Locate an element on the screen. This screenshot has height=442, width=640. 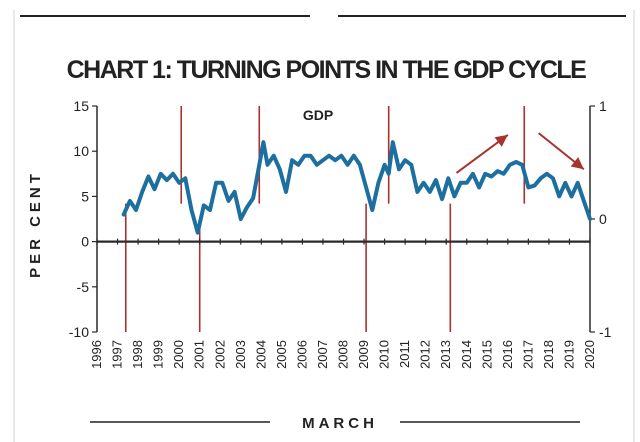
y-tick-label: -5 is located at coordinates (83, 287).